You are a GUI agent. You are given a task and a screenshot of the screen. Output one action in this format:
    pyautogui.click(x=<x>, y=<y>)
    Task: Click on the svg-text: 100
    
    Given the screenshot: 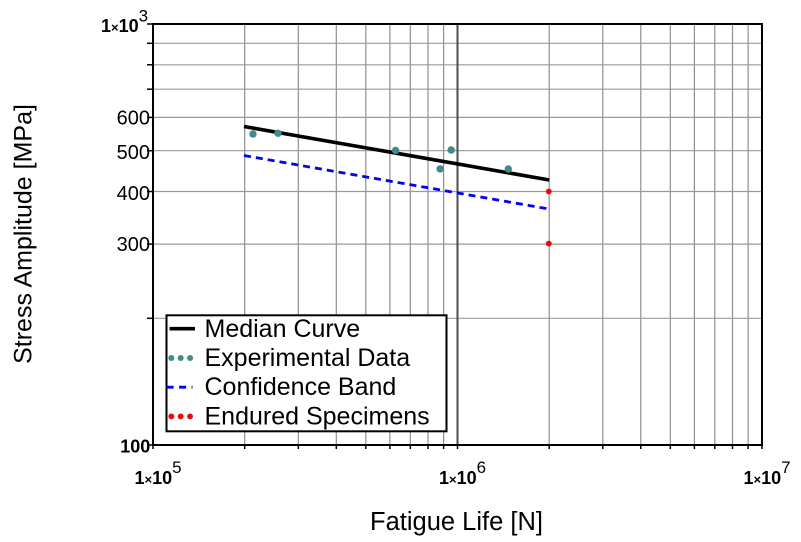 What is the action you would take?
    pyautogui.click(x=135, y=447)
    